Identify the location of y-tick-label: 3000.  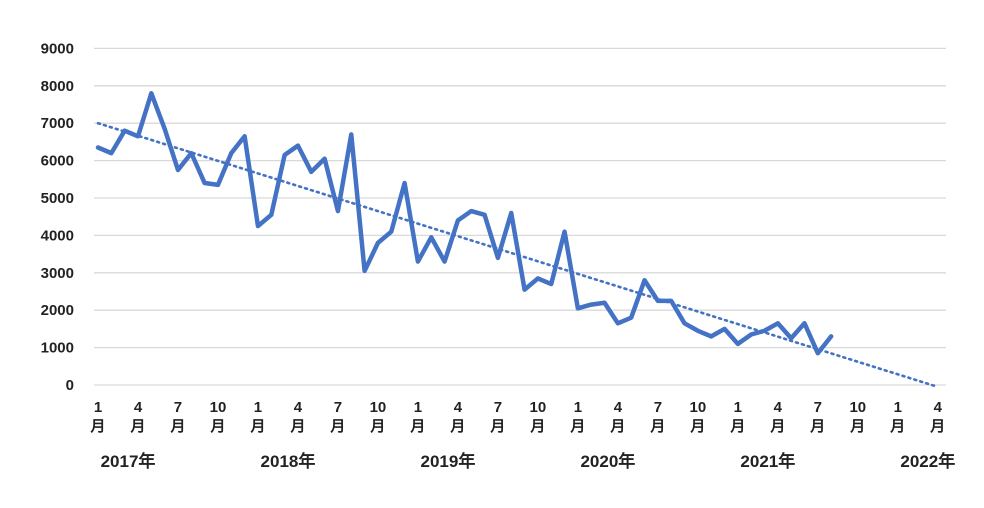
(57, 273).